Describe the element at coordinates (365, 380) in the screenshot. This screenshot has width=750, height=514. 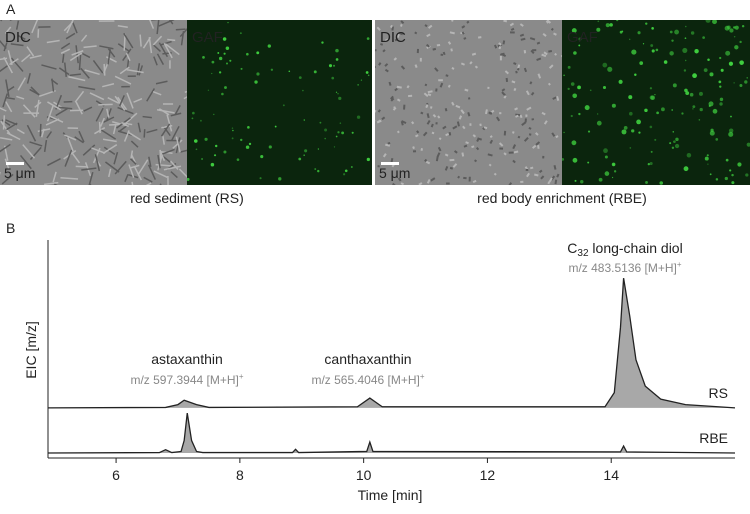
I see `mz: m/z 565.4046 [M+H]` at that location.